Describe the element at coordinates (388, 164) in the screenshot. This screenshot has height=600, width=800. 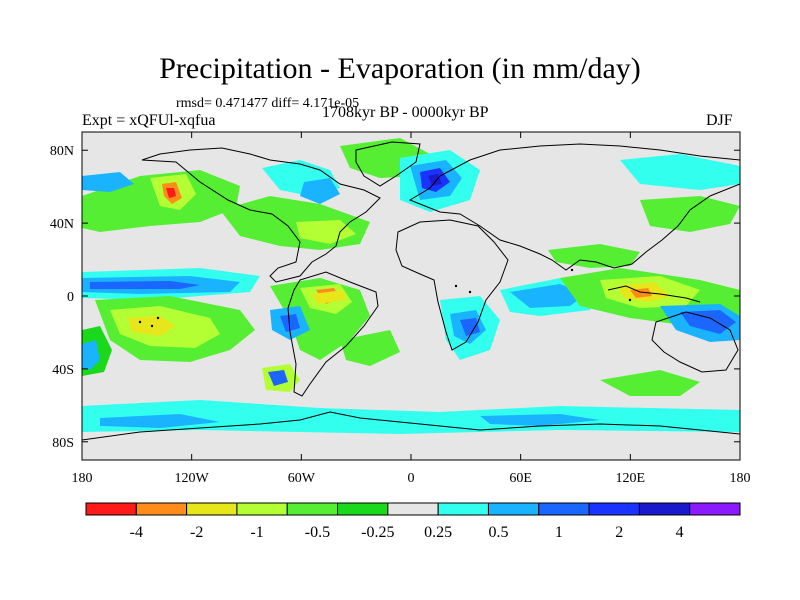
I see `coastline-greenland` at that location.